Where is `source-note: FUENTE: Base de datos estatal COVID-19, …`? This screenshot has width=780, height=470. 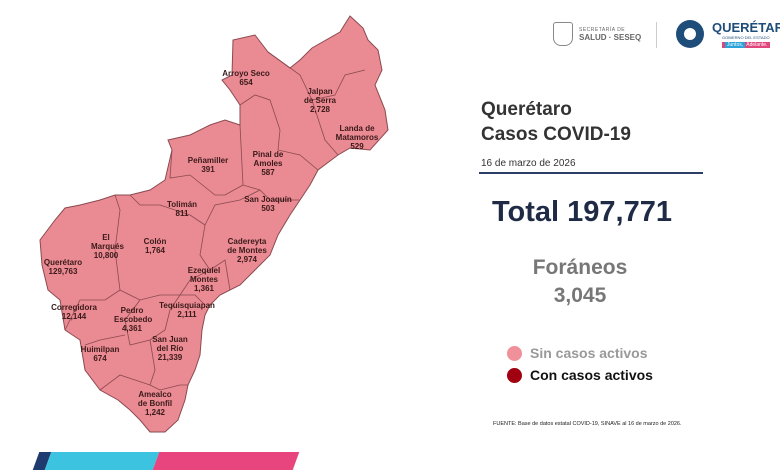 source-note: FUENTE: Base de datos estatal COVID-19, … is located at coordinates (587, 424).